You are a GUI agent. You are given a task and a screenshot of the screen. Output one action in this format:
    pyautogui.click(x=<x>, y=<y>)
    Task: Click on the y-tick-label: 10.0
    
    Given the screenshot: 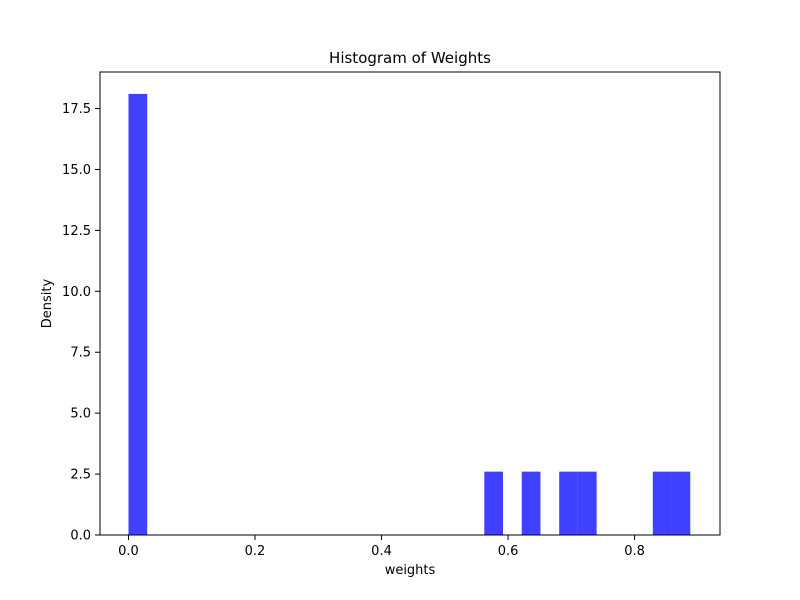 What is the action you would take?
    pyautogui.click(x=76, y=292)
    